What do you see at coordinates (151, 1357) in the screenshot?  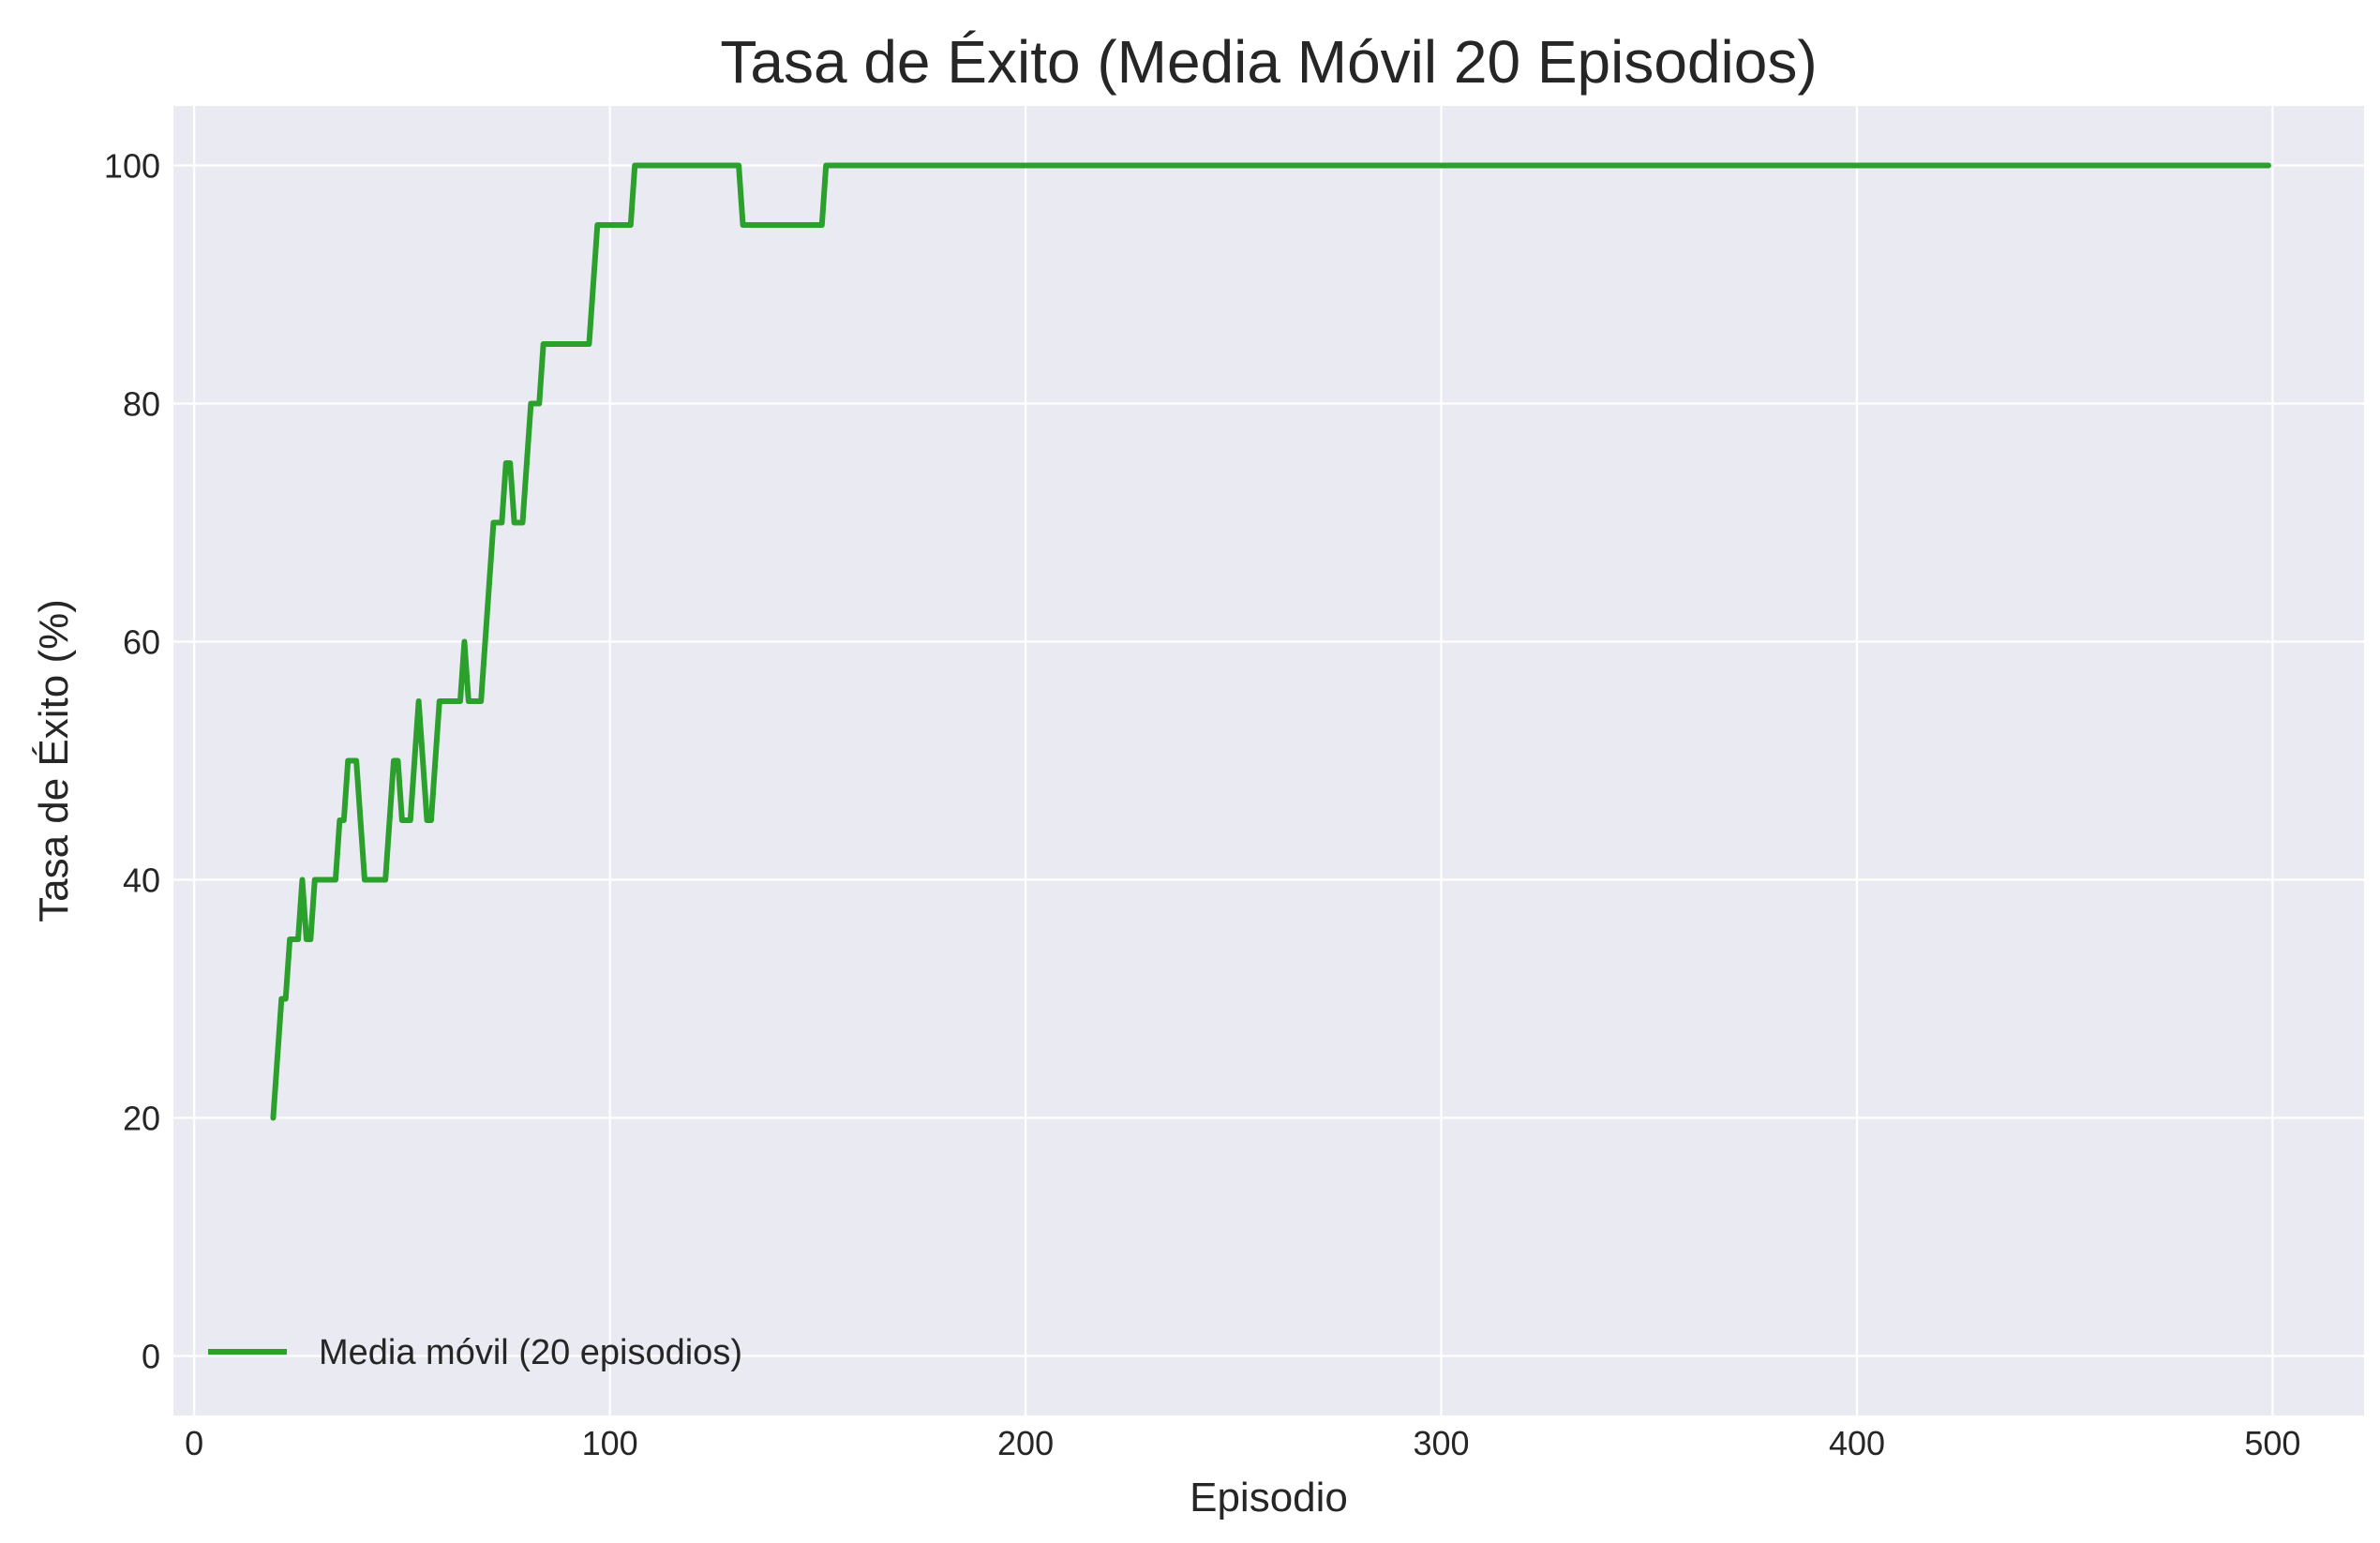 I see `y-tick-label: 0` at bounding box center [151, 1357].